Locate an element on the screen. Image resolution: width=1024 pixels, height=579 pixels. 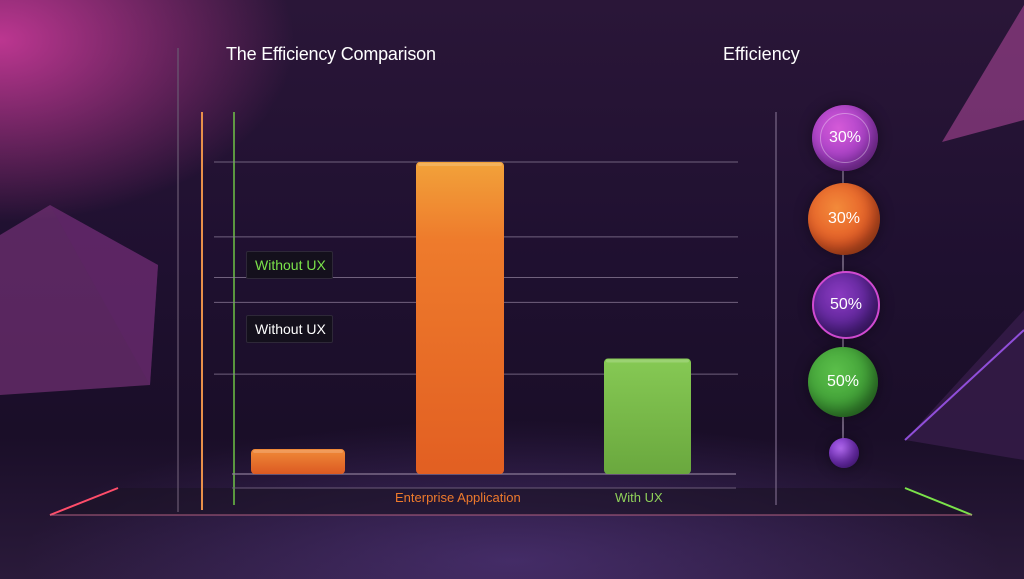
floor-edge-right is located at coordinates (938, 501).